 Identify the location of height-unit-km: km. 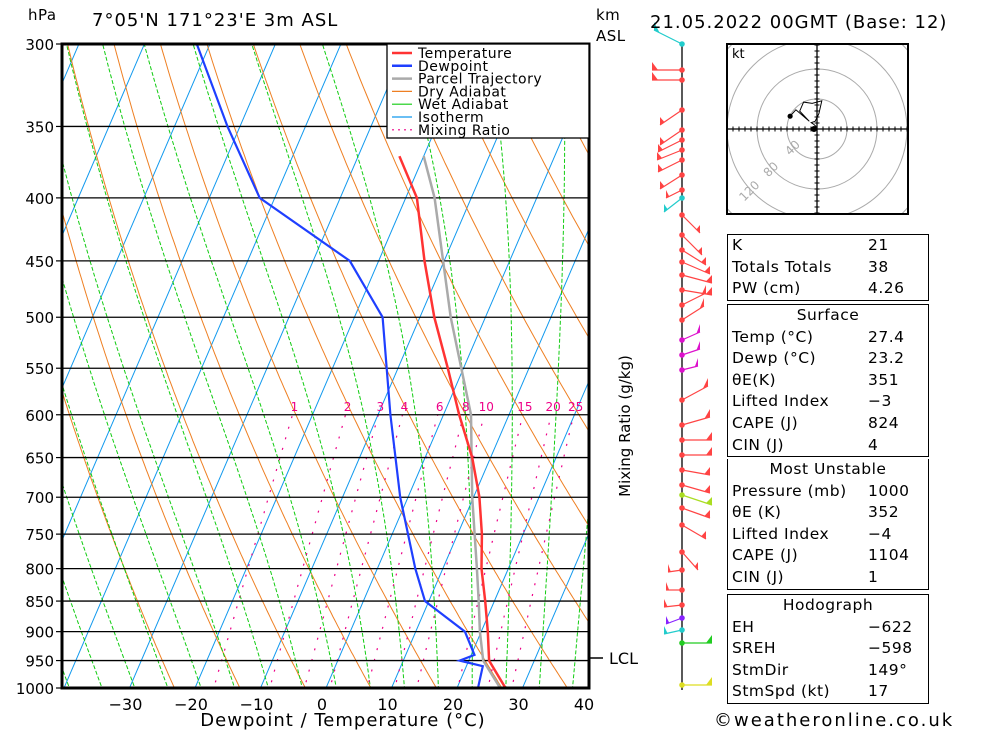
(608, 15).